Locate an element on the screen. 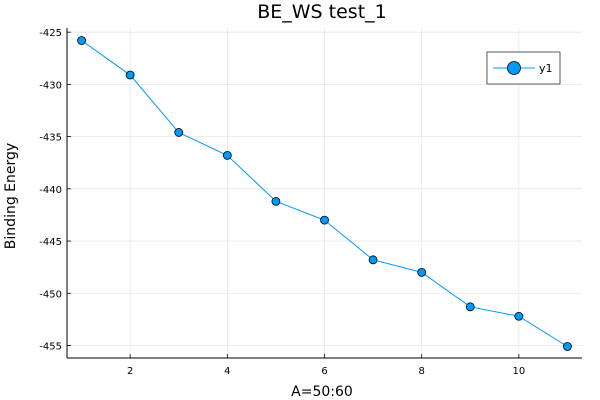 The image size is (600, 400). y-tick-label: -450 is located at coordinates (50, 294).